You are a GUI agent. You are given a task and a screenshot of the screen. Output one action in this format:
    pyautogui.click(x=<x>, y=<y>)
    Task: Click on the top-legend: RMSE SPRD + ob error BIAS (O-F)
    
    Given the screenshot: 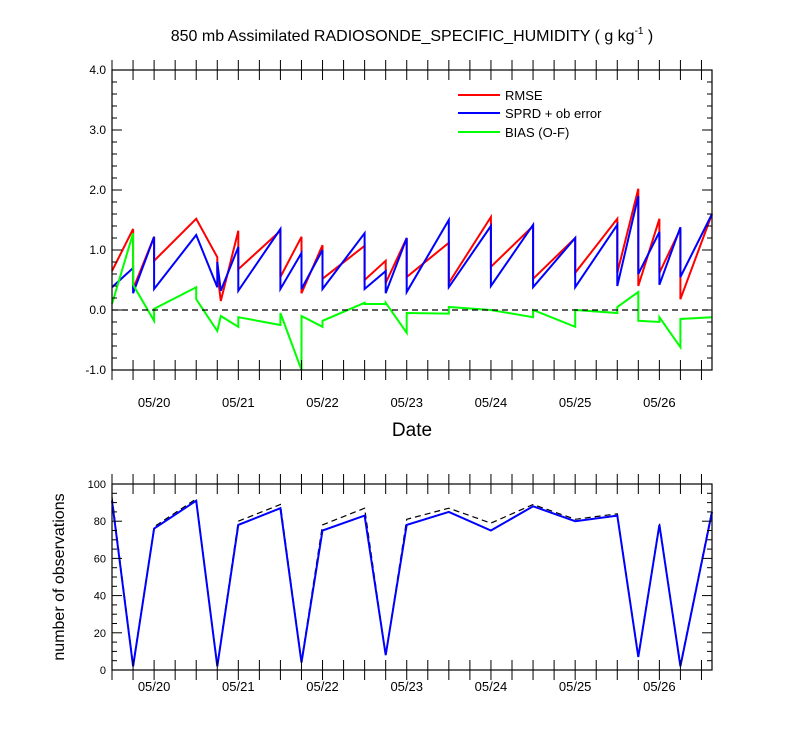 What is the action you would take?
    pyautogui.click(x=530, y=114)
    